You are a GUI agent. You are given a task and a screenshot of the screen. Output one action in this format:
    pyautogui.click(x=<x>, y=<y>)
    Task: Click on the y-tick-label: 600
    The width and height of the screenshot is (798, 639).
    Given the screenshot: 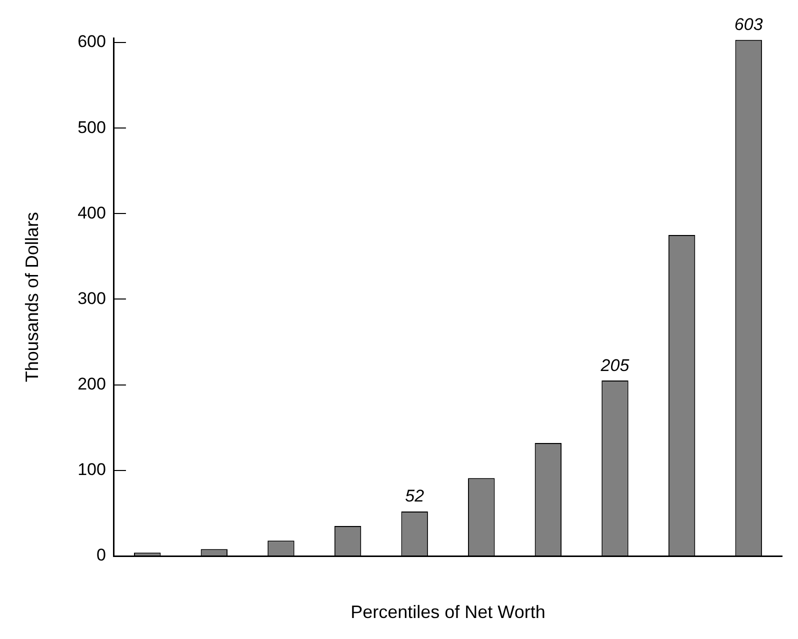 What is the action you would take?
    pyautogui.click(x=92, y=42)
    